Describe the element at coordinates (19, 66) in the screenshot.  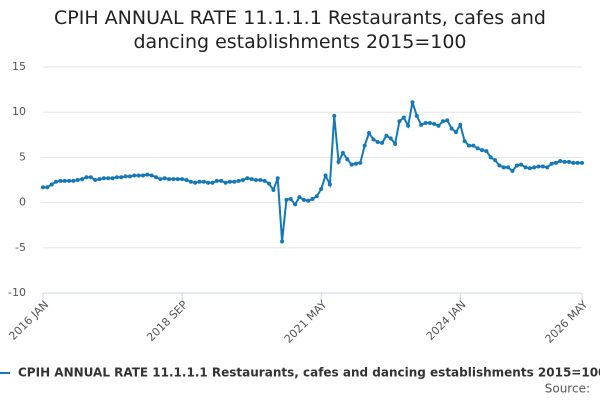
I see `y-tick-label: 15` at that location.